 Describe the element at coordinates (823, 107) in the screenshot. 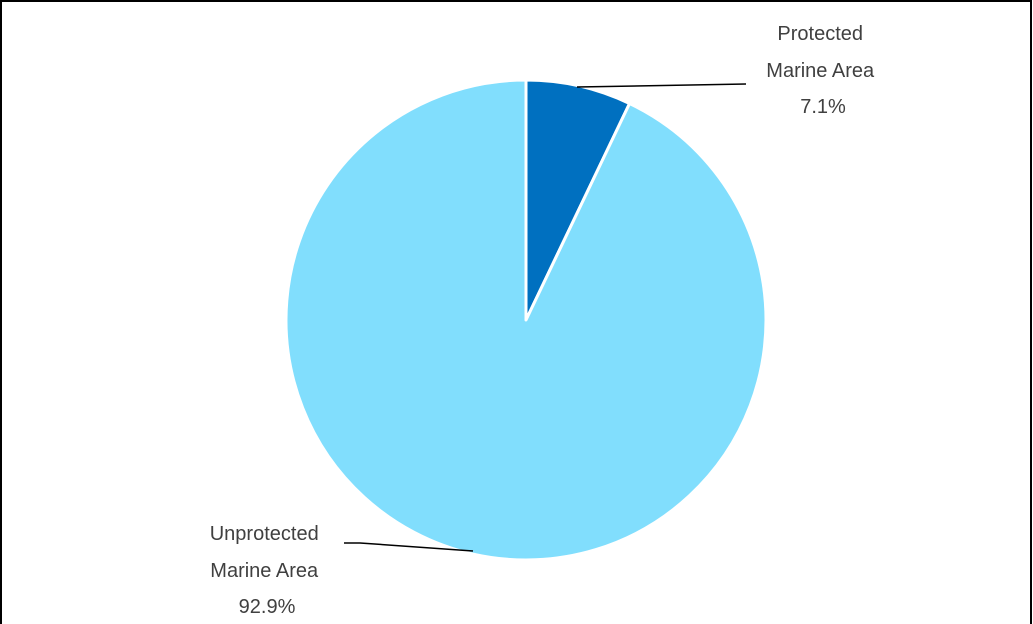

I see `data-label-protected-value: 7.1%` at that location.